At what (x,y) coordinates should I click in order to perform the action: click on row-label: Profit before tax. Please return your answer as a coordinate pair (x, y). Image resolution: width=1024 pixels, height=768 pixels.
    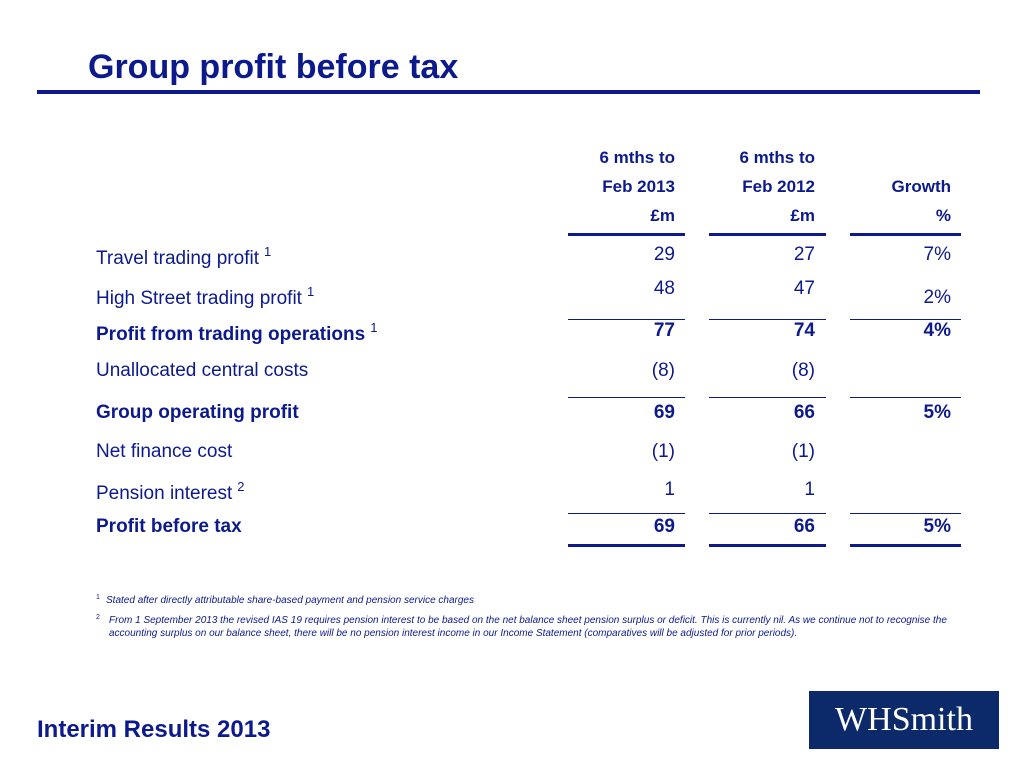
    Looking at the image, I should click on (169, 527).